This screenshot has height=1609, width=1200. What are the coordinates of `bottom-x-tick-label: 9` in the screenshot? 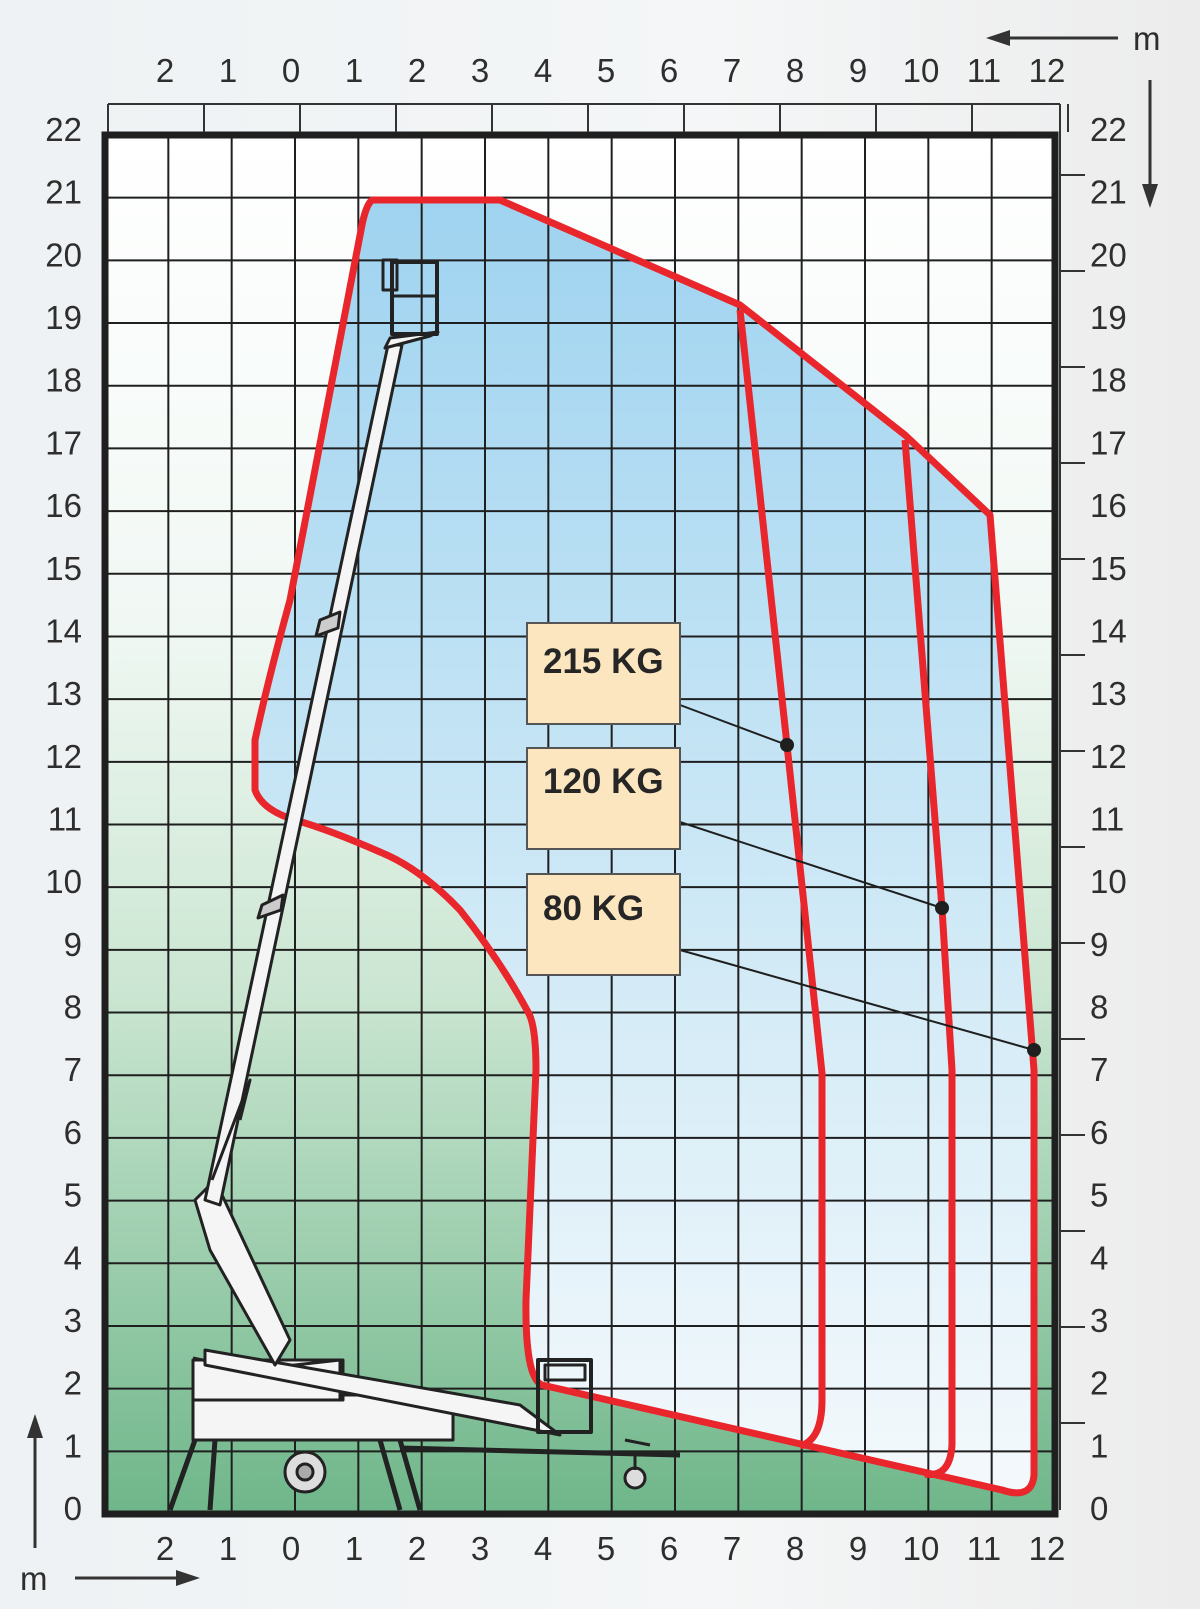 It's located at (858, 1548).